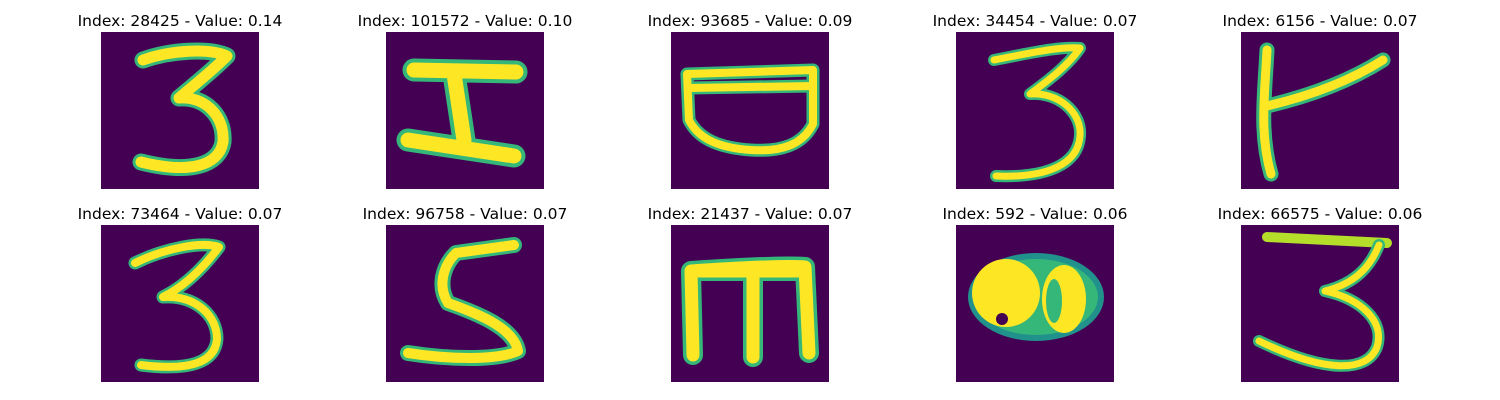 The height and width of the screenshot is (400, 1500). Describe the element at coordinates (750, 303) in the screenshot. I see `letter-m-image` at that location.